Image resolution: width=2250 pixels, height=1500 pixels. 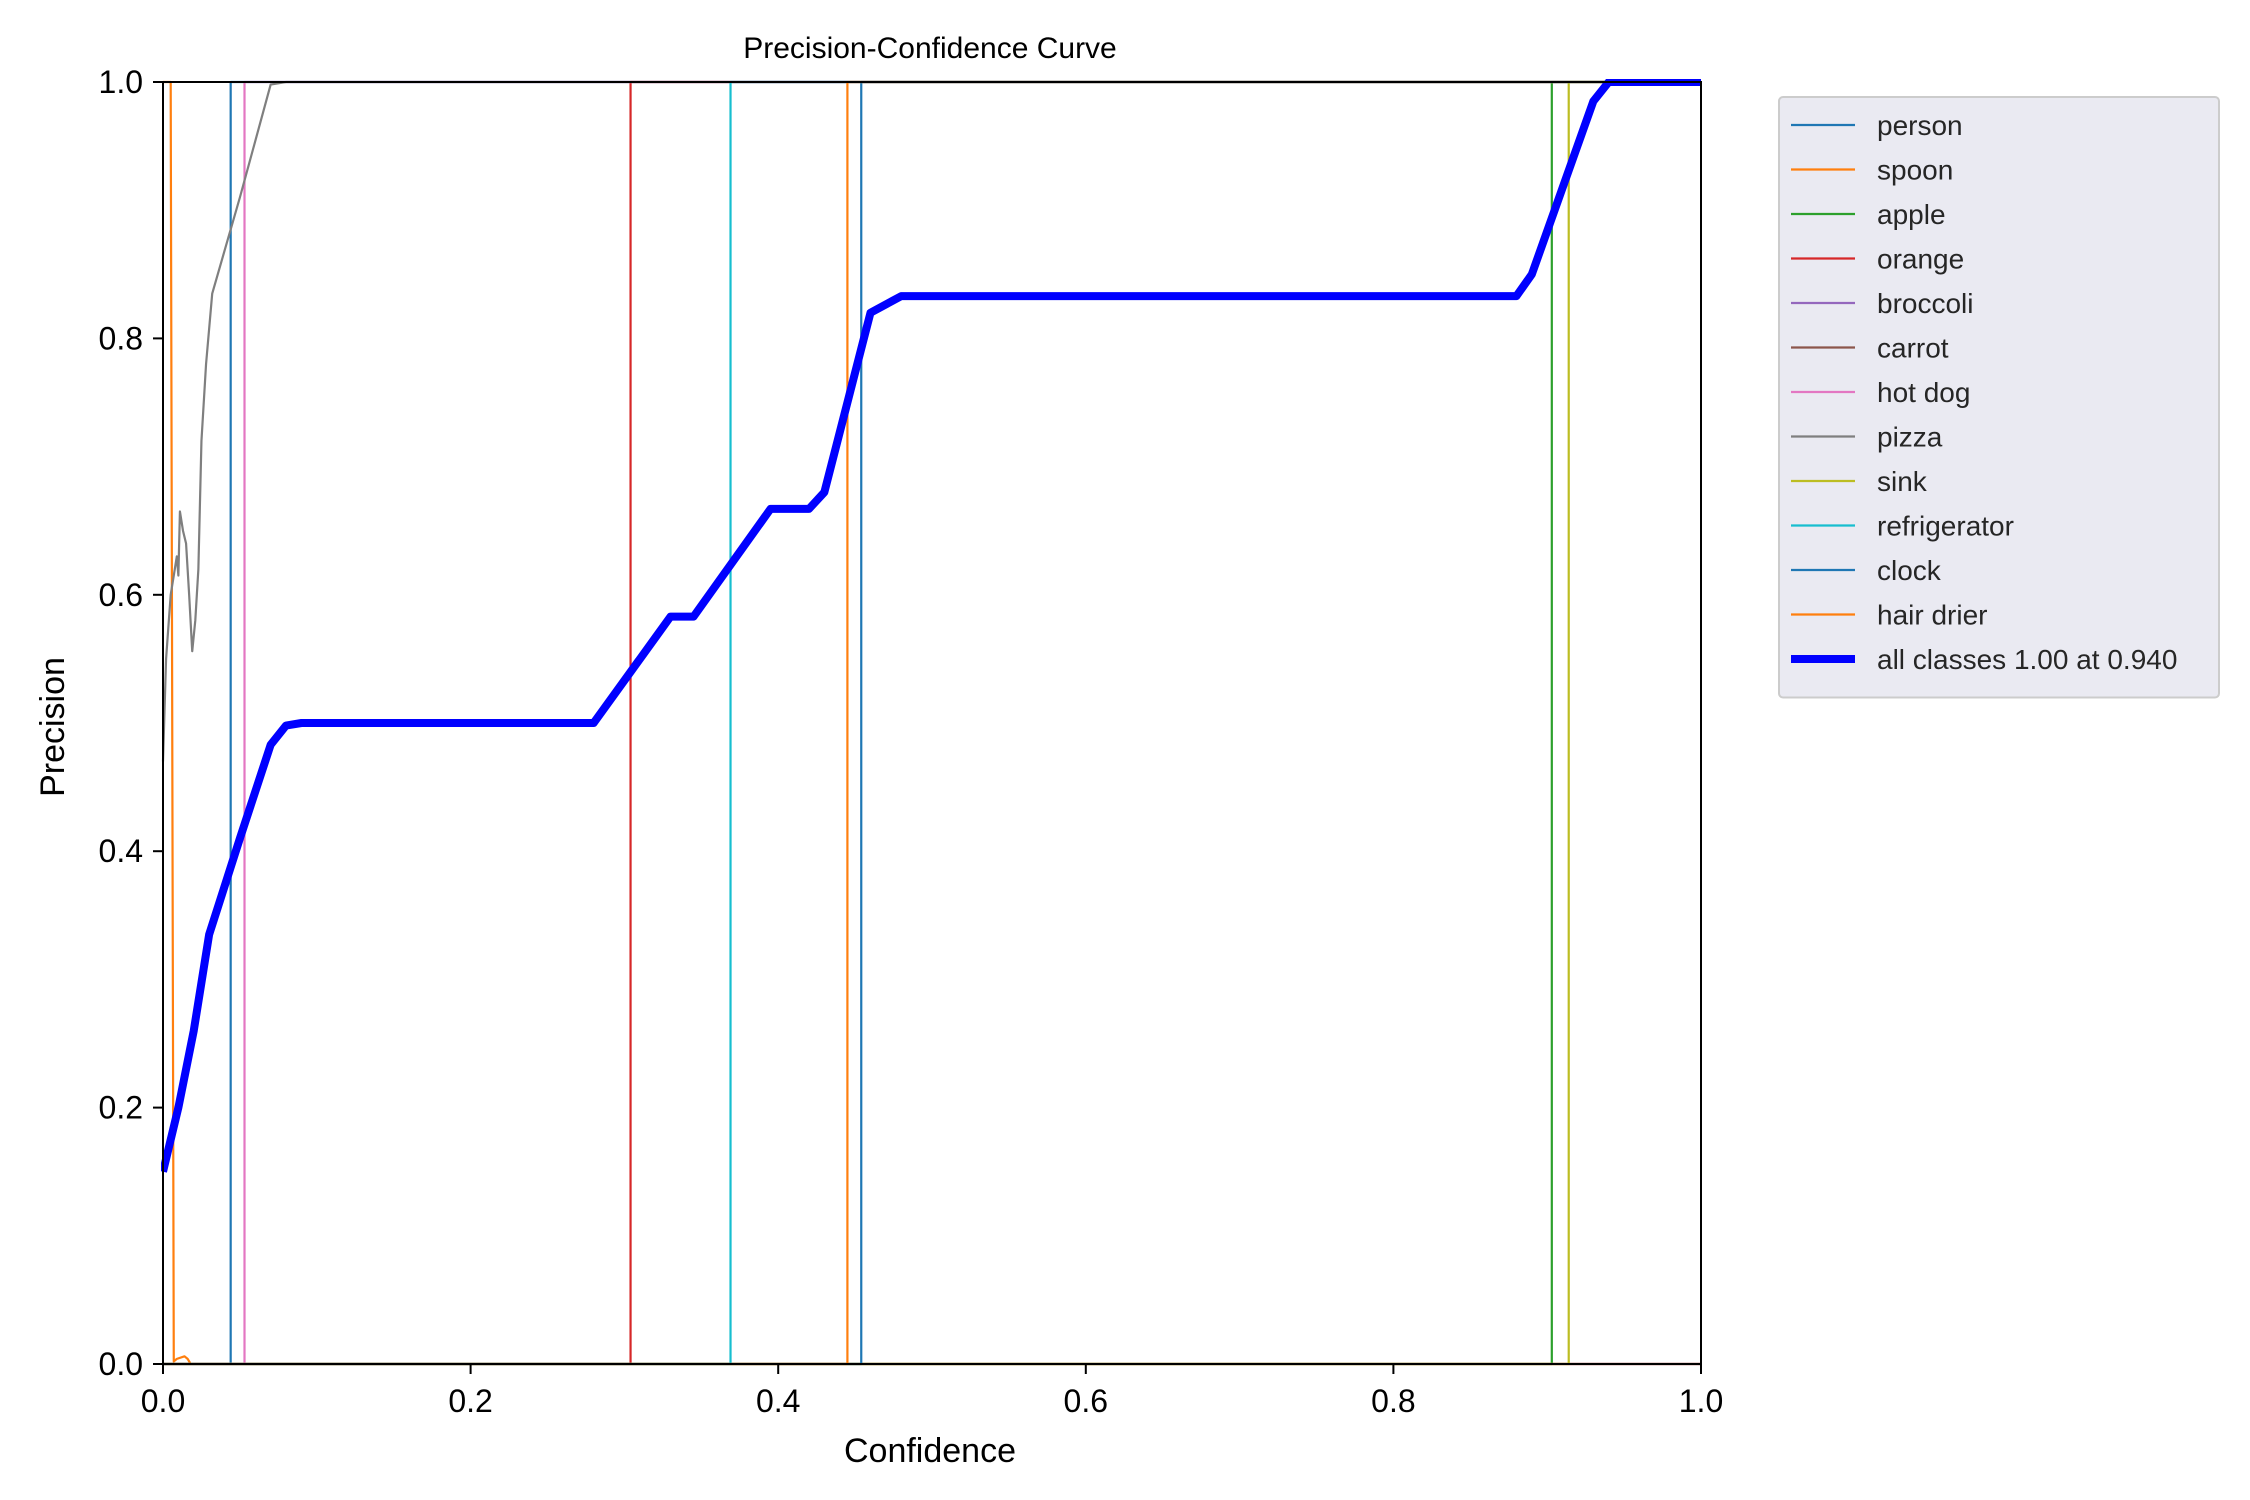 What do you see at coordinates (1866, 570) in the screenshot?
I see `legend-item-clock: clock` at bounding box center [1866, 570].